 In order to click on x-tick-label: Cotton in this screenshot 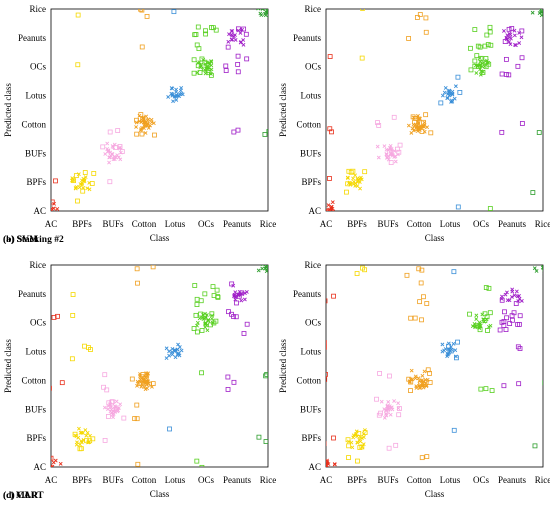, I will do `click(419, 480)`.